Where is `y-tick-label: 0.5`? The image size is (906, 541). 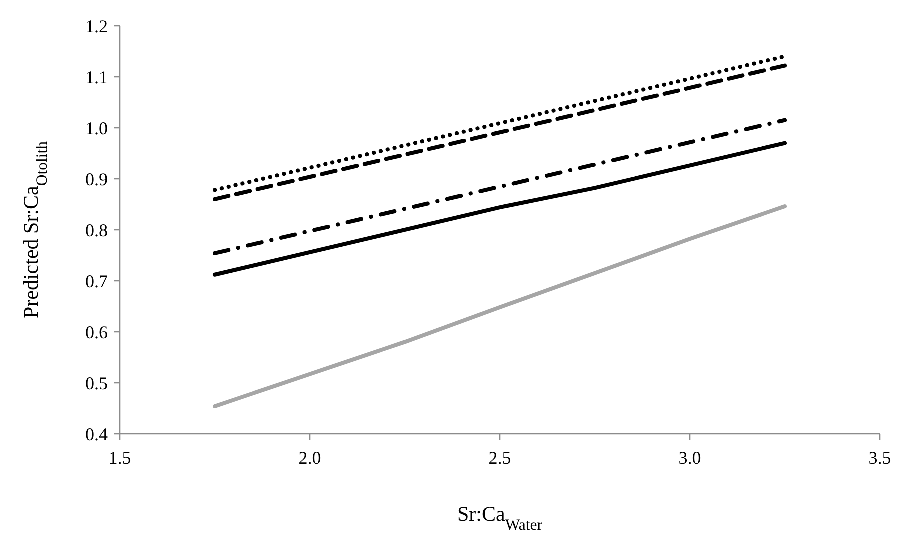 y-tick-label: 0.5 is located at coordinates (97, 383).